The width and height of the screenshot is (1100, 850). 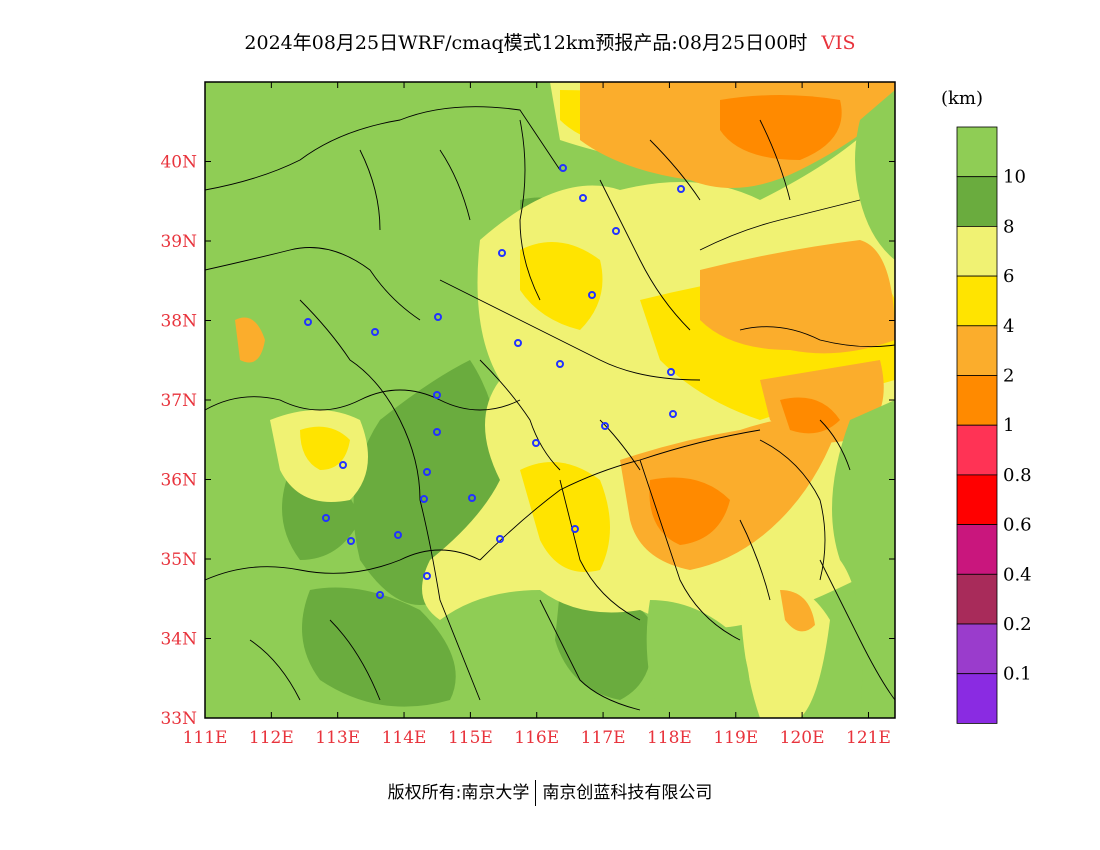 I want to click on legend-label: 2, so click(x=1008, y=376).